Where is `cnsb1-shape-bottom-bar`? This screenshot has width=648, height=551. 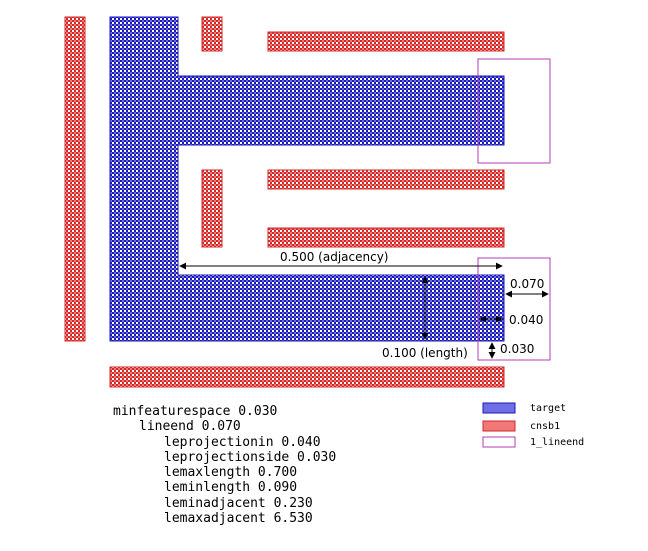
cnsb1-shape-bottom-bar is located at coordinates (307, 377).